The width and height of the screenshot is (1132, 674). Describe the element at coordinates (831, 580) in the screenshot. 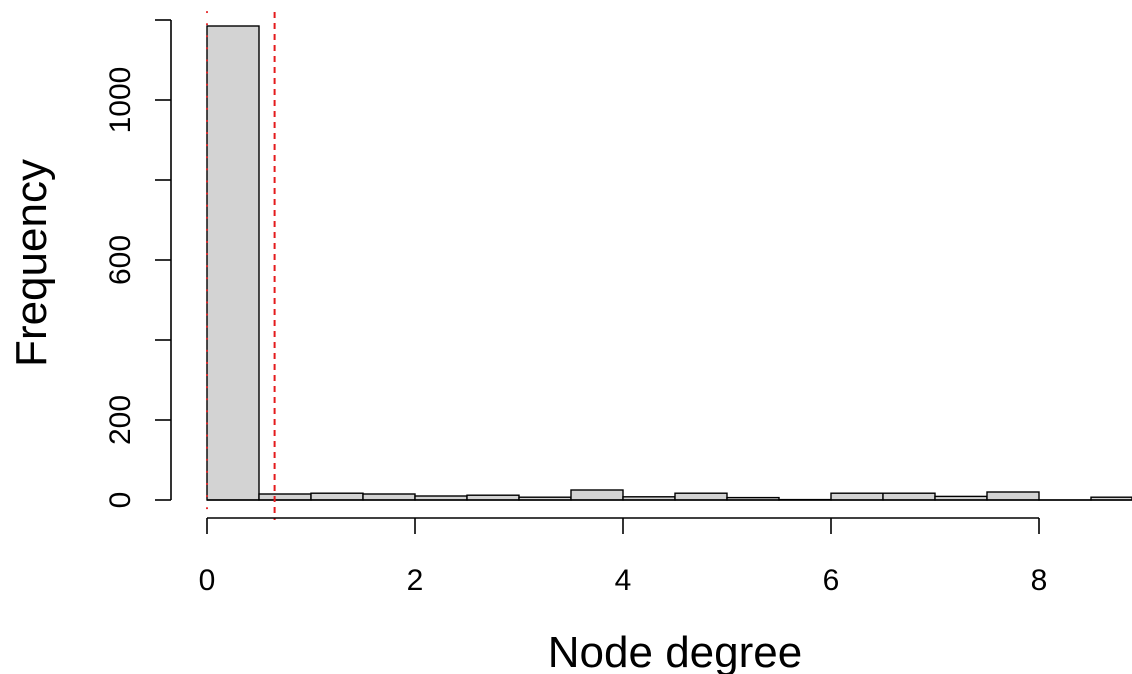

I see `x-tick-label-3: 6` at that location.